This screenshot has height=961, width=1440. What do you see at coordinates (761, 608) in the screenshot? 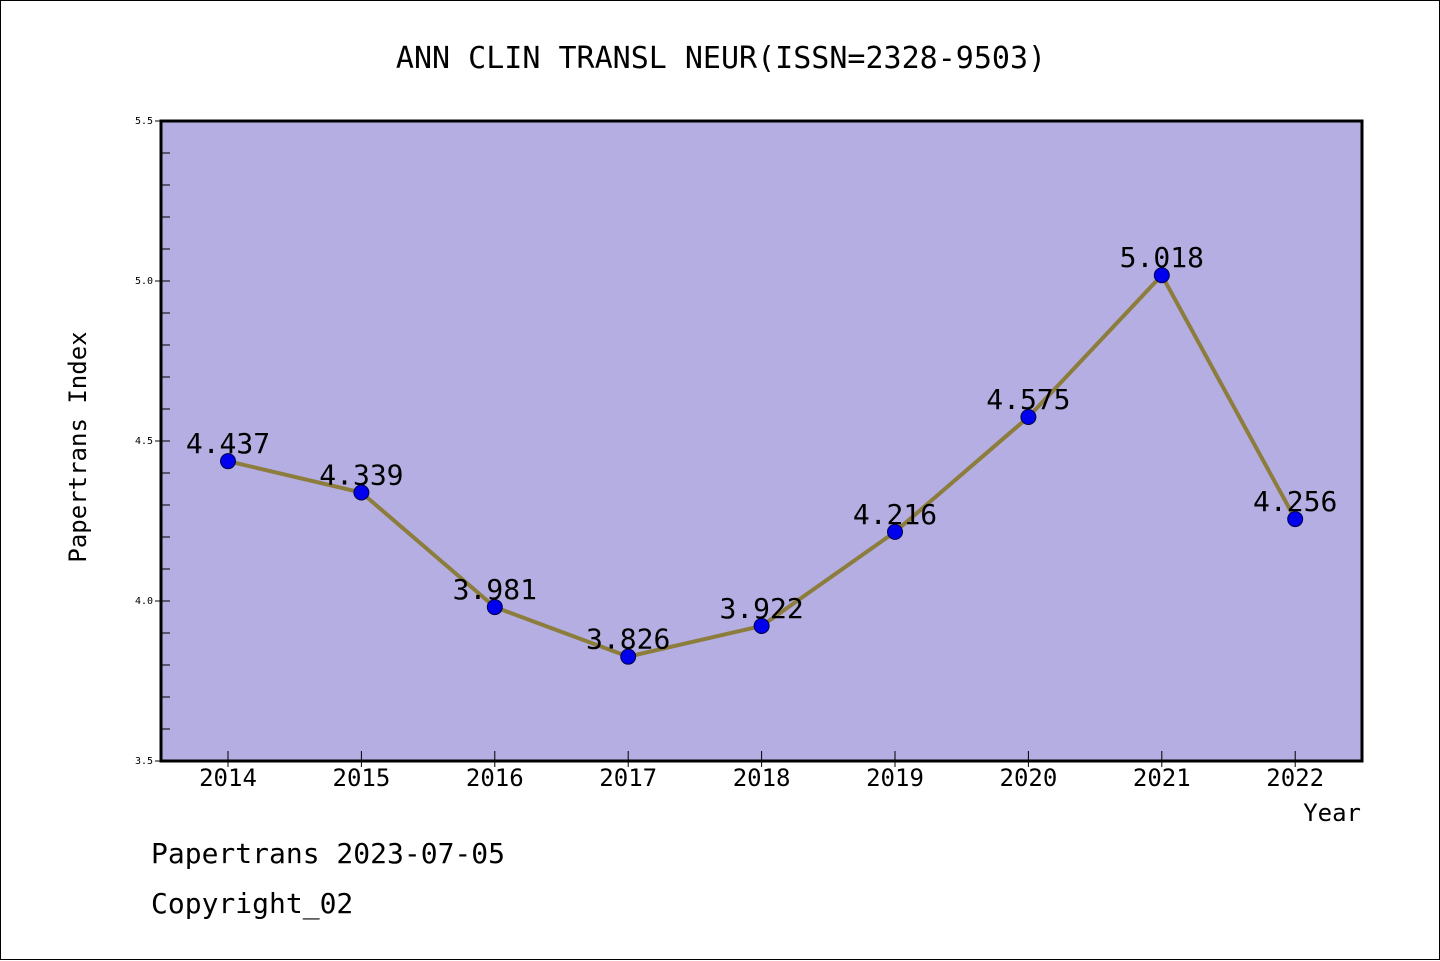
I see `data-label: 3.922` at bounding box center [761, 608].